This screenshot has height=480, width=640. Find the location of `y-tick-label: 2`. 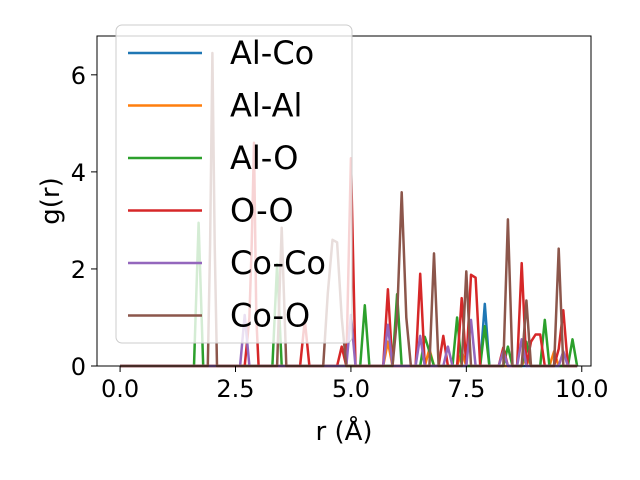

y-tick-label: 2 is located at coordinates (78, 270).